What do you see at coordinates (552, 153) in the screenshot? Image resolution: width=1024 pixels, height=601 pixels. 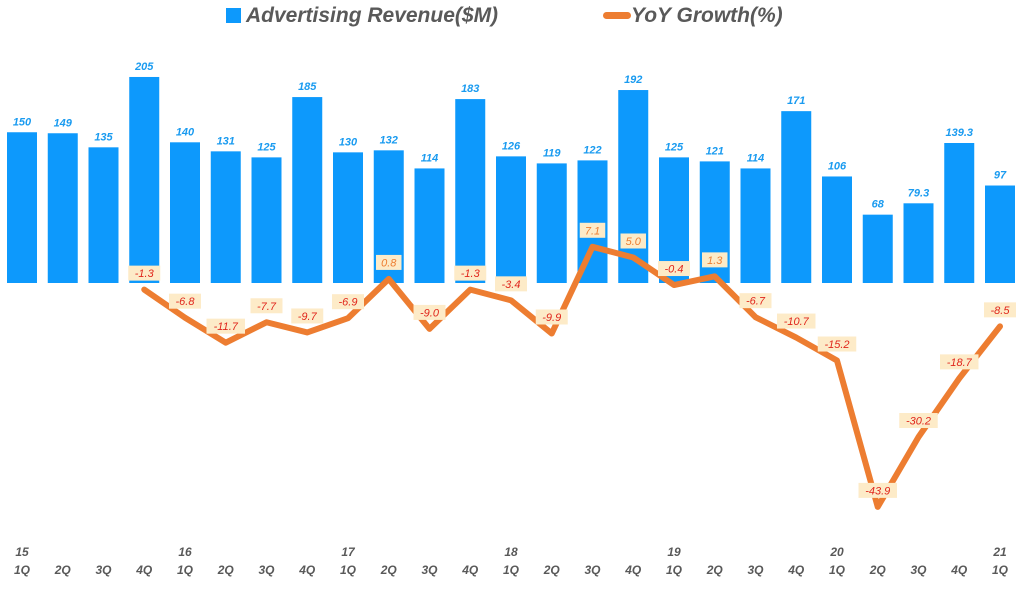 I see `bar-label: 119` at bounding box center [552, 153].